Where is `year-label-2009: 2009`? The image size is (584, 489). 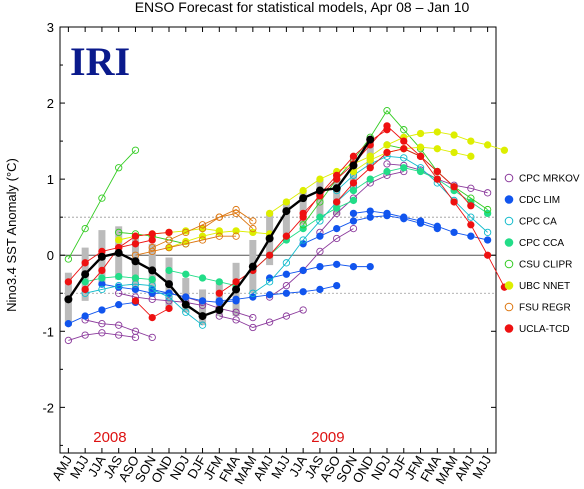 year-label-2009: 2009 is located at coordinates (327, 437).